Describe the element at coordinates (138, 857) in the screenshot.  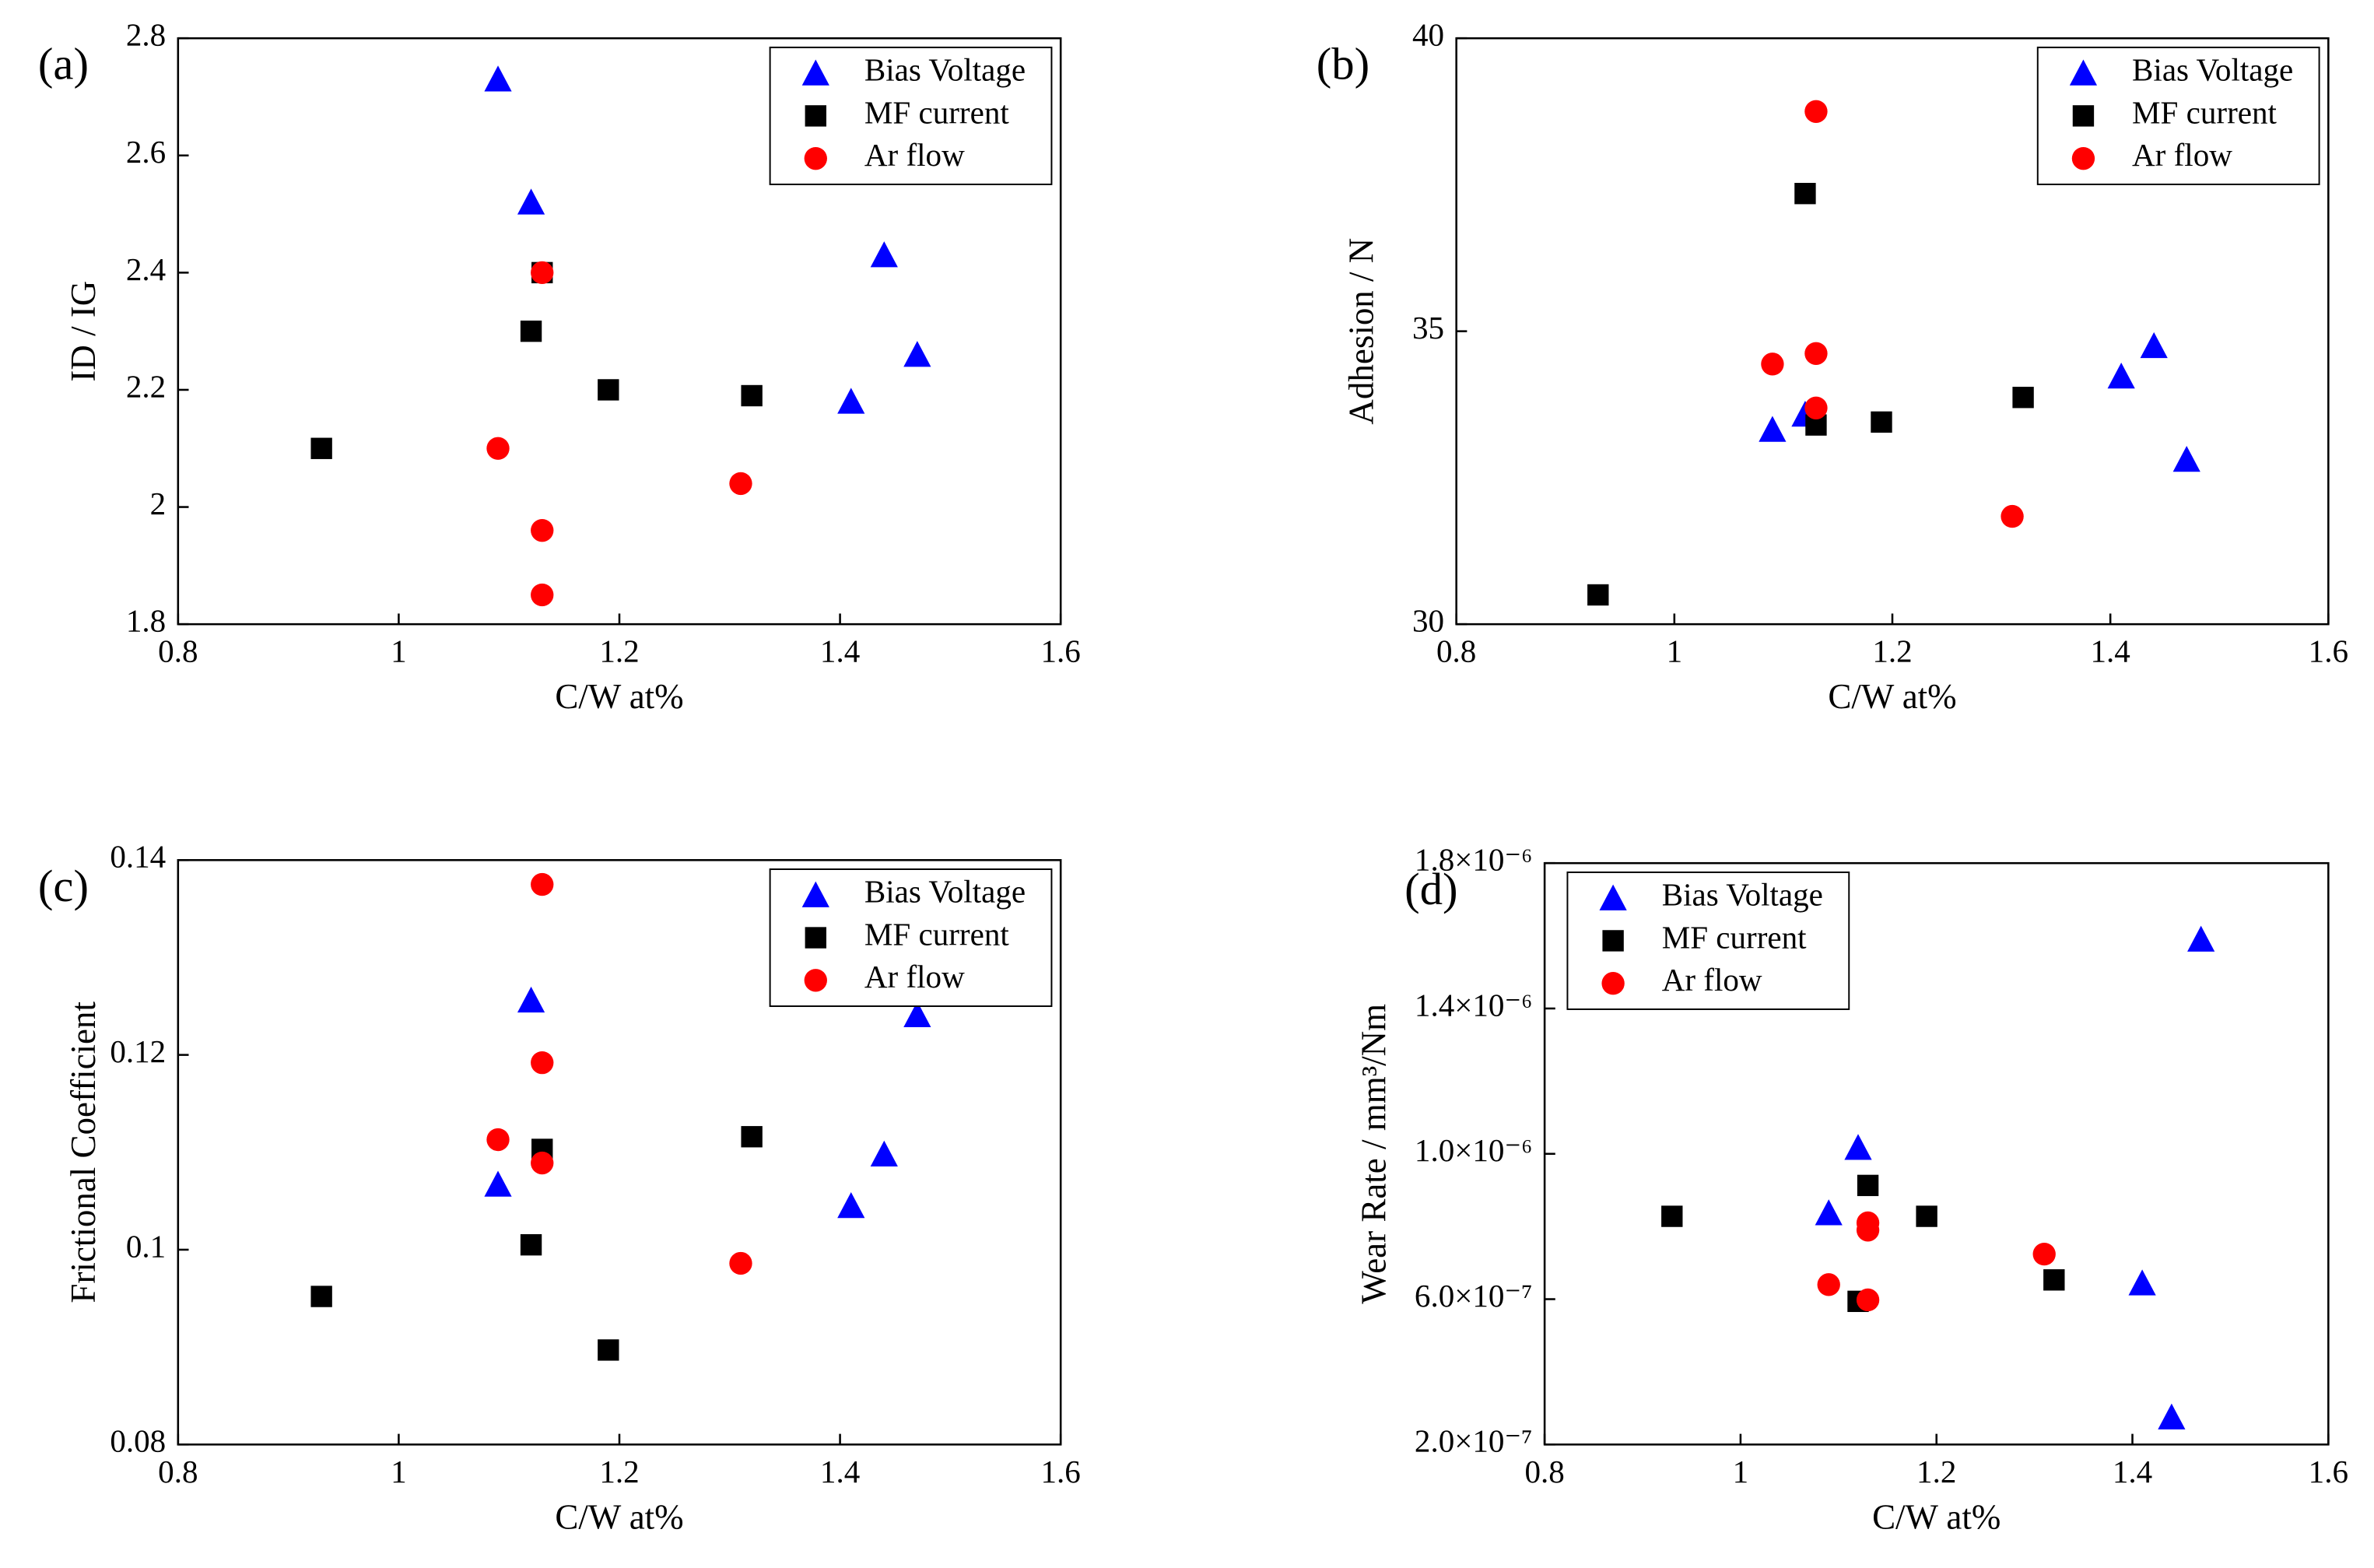
I see `y-tick-label: 0.14` at that location.